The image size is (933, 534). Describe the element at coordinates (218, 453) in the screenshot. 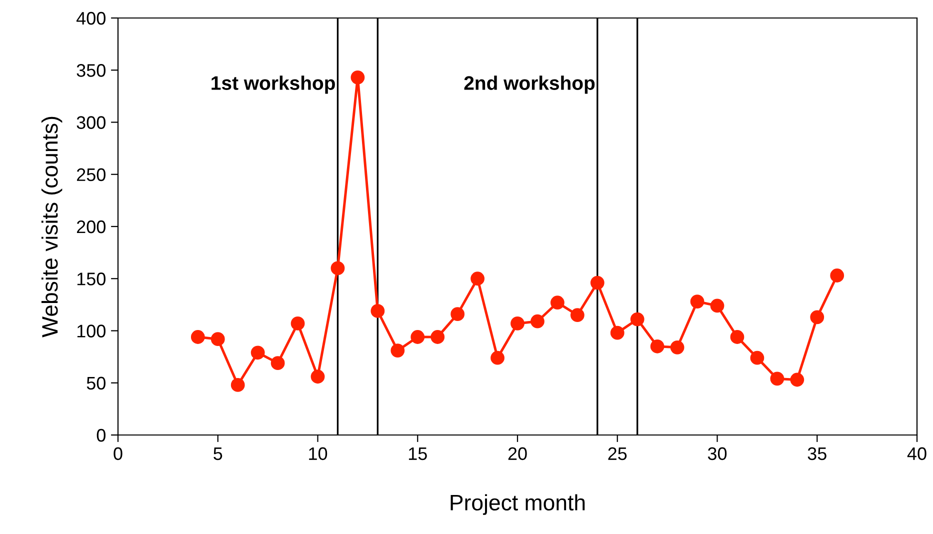

I see `x-tick-label: 5` at that location.